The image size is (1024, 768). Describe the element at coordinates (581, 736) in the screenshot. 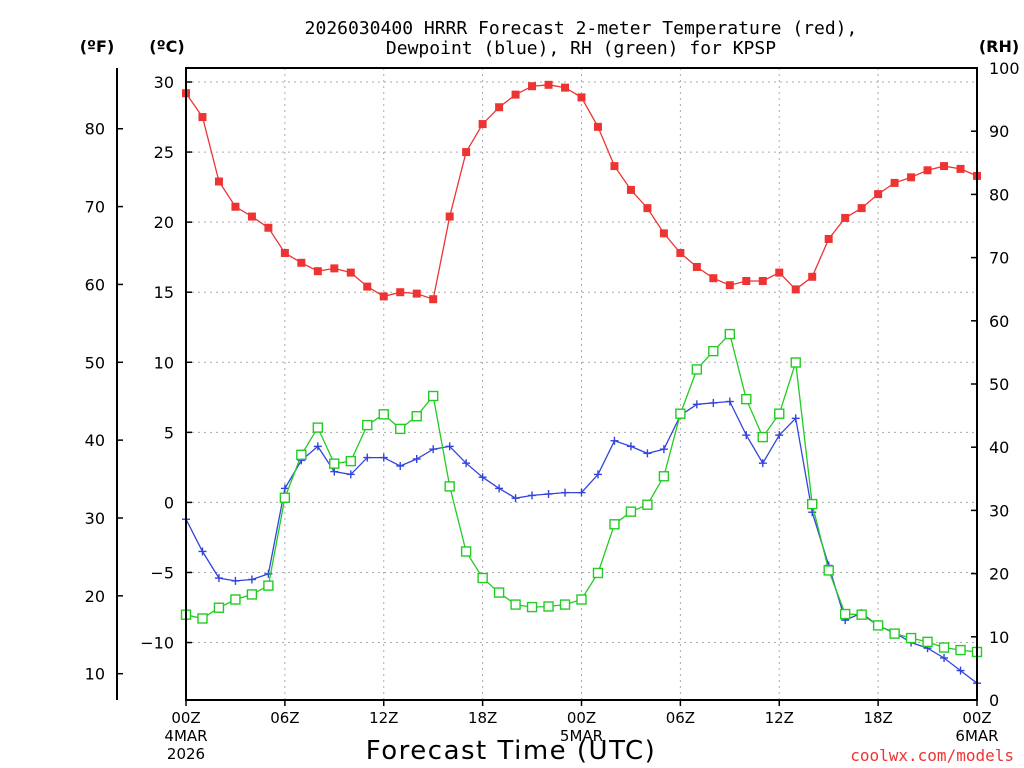

I see `x-tick-date-label: 5MAR` at that location.